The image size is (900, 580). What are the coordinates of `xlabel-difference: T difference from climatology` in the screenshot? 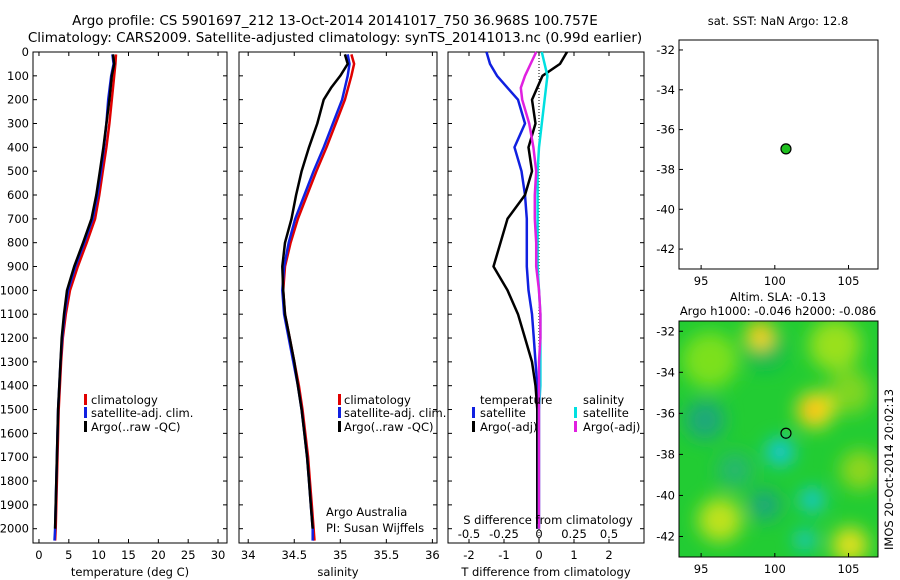 It's located at (545, 572).